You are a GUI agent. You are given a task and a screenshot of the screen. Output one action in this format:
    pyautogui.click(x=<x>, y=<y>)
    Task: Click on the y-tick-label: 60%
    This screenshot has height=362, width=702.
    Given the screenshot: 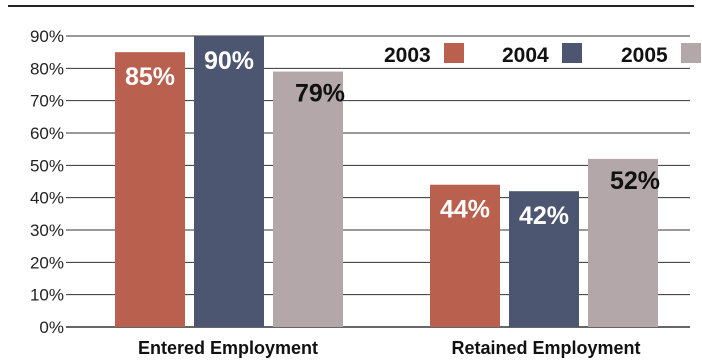 What is the action you would take?
    pyautogui.click(x=47, y=133)
    